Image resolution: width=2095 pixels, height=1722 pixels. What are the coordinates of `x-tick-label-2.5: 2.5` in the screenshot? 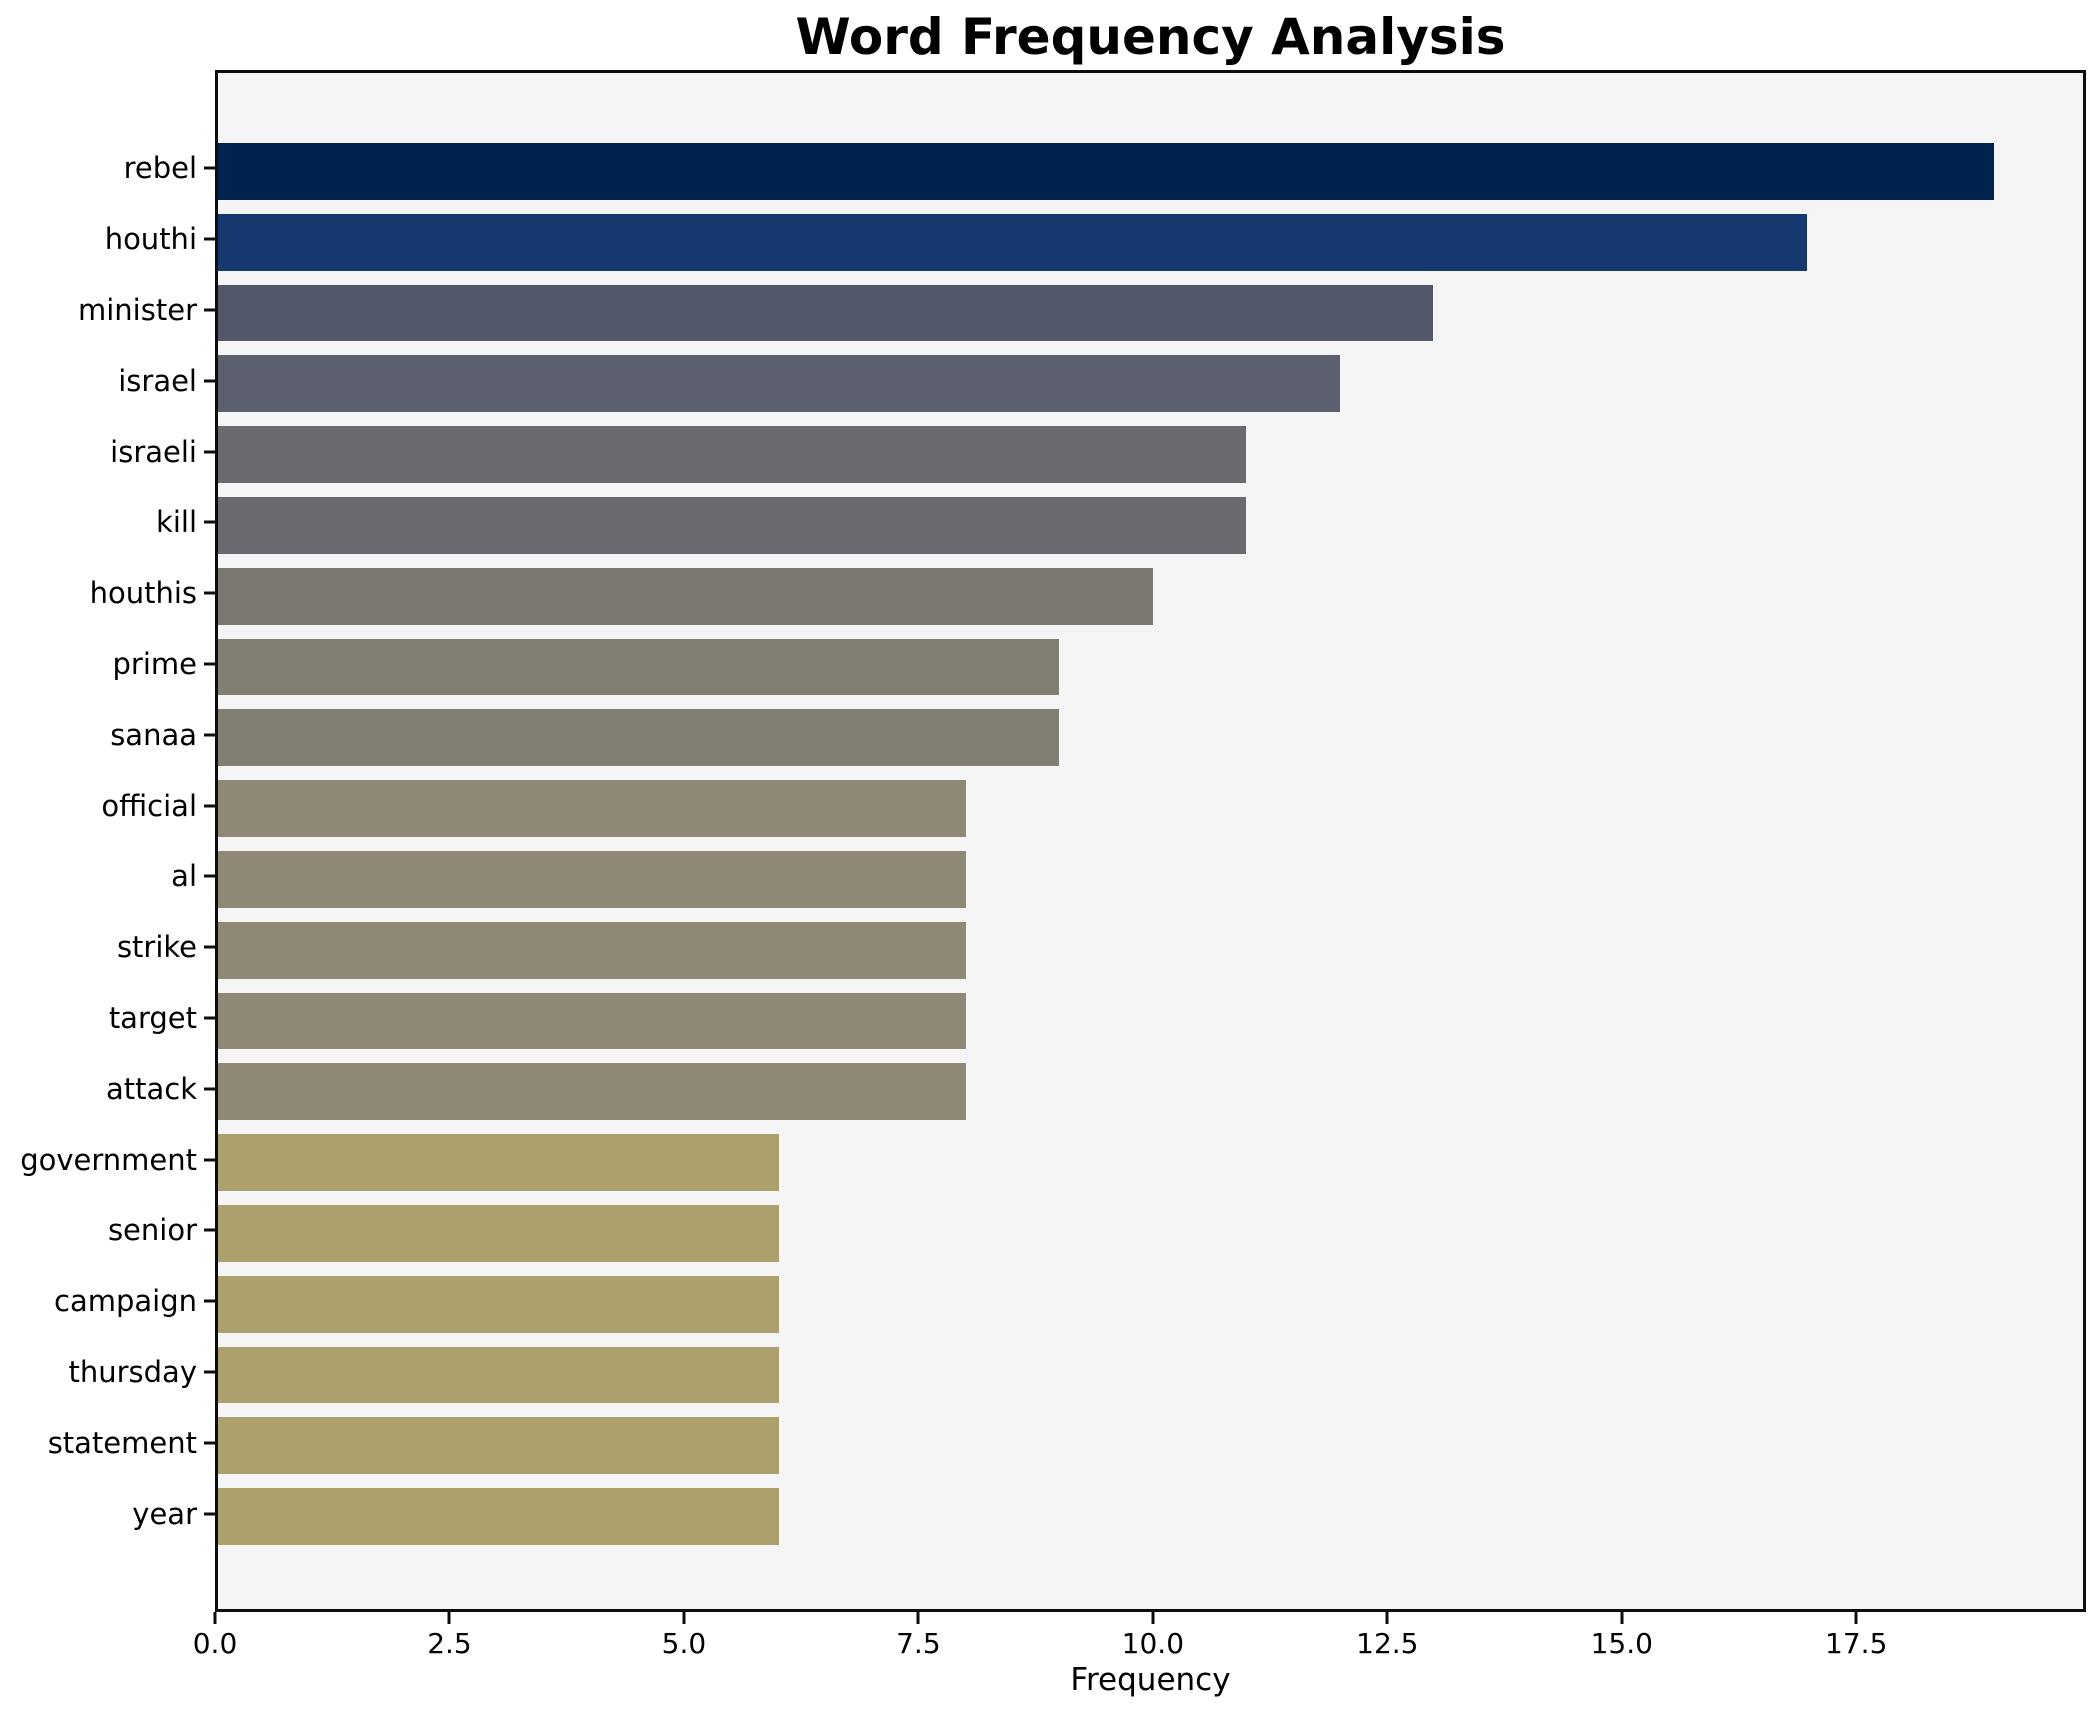 It's located at (449, 1643).